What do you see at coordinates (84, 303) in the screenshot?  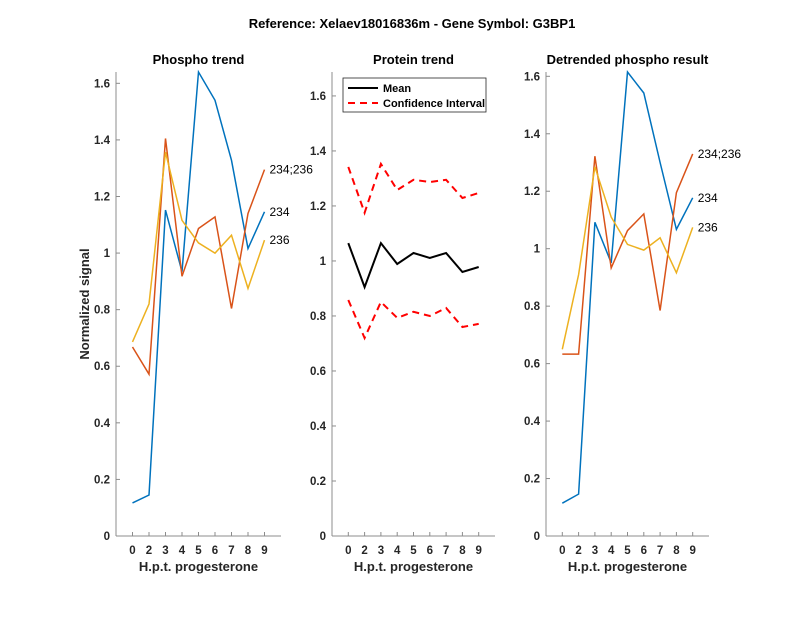 I see `y-axis-label: Normalized signal` at bounding box center [84, 303].